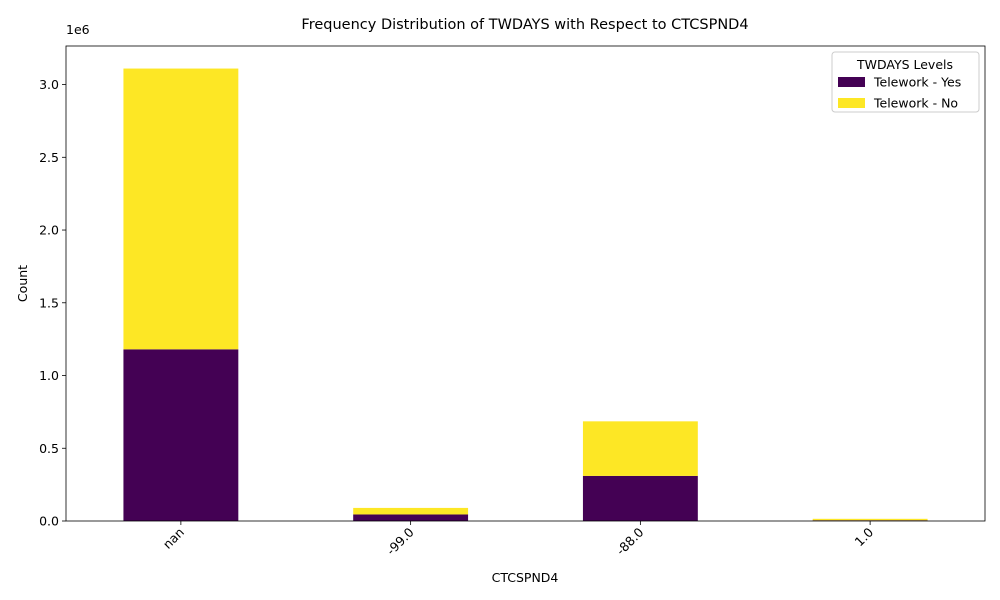 This screenshot has width=1000, height=600. What do you see at coordinates (22, 283) in the screenshot?
I see `y-axis-label: Count` at bounding box center [22, 283].